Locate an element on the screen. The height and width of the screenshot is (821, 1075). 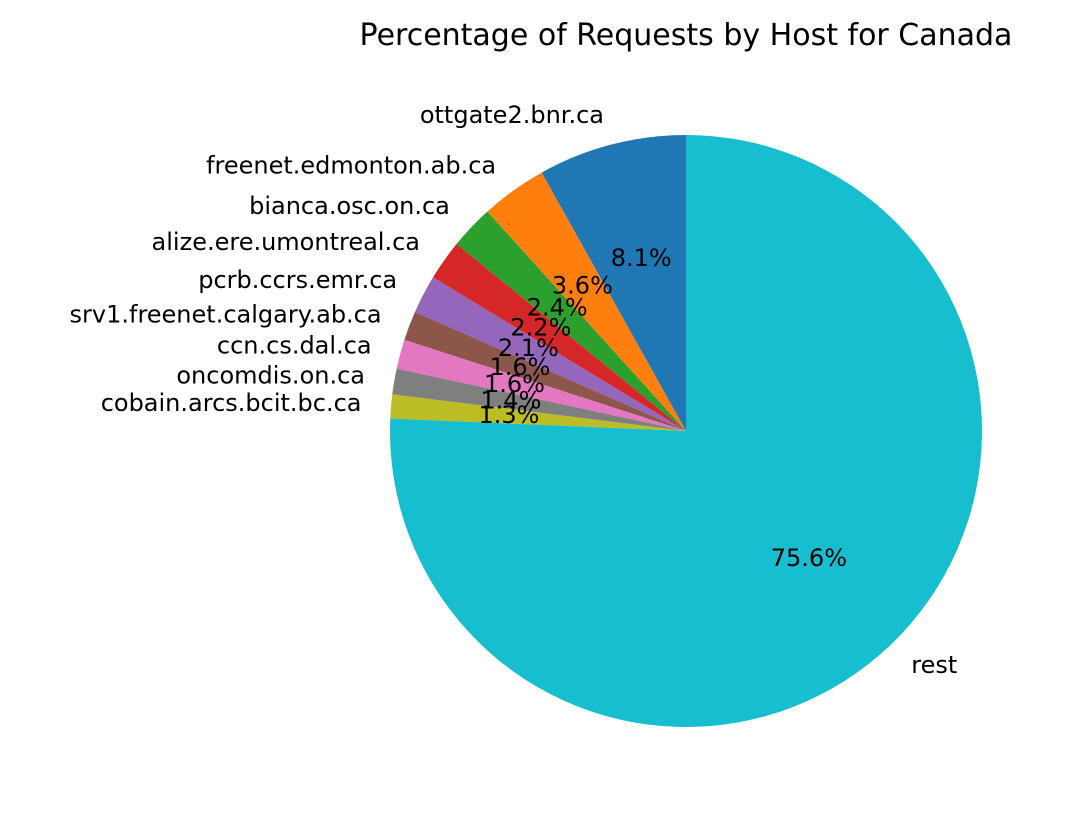
slice-label-8: cobain.arcs.bcit.bc.ca is located at coordinates (231, 403).